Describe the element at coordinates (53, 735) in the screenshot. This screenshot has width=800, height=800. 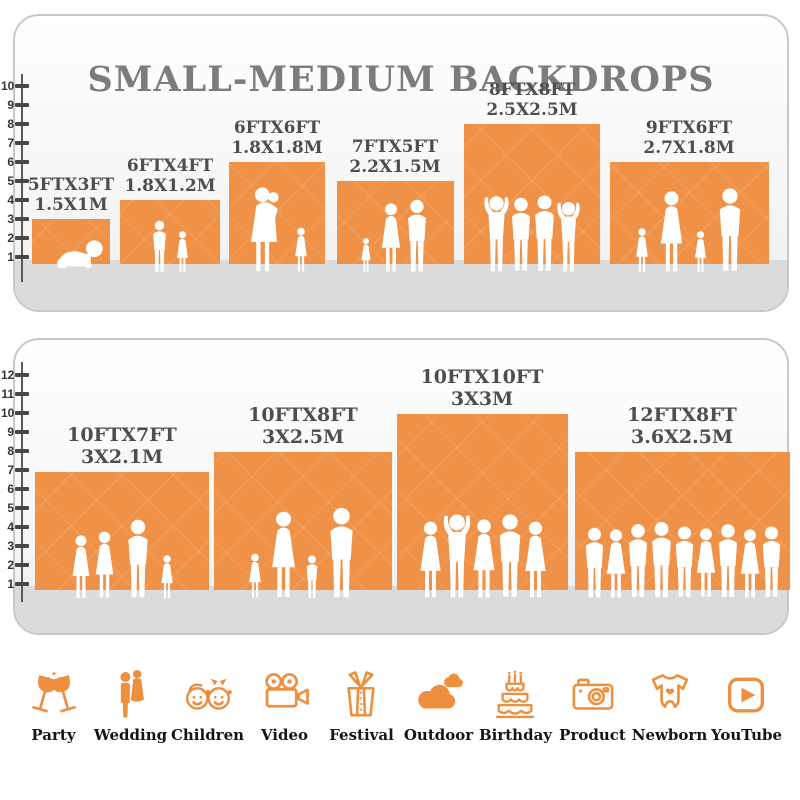
I see `category-label: Party` at that location.